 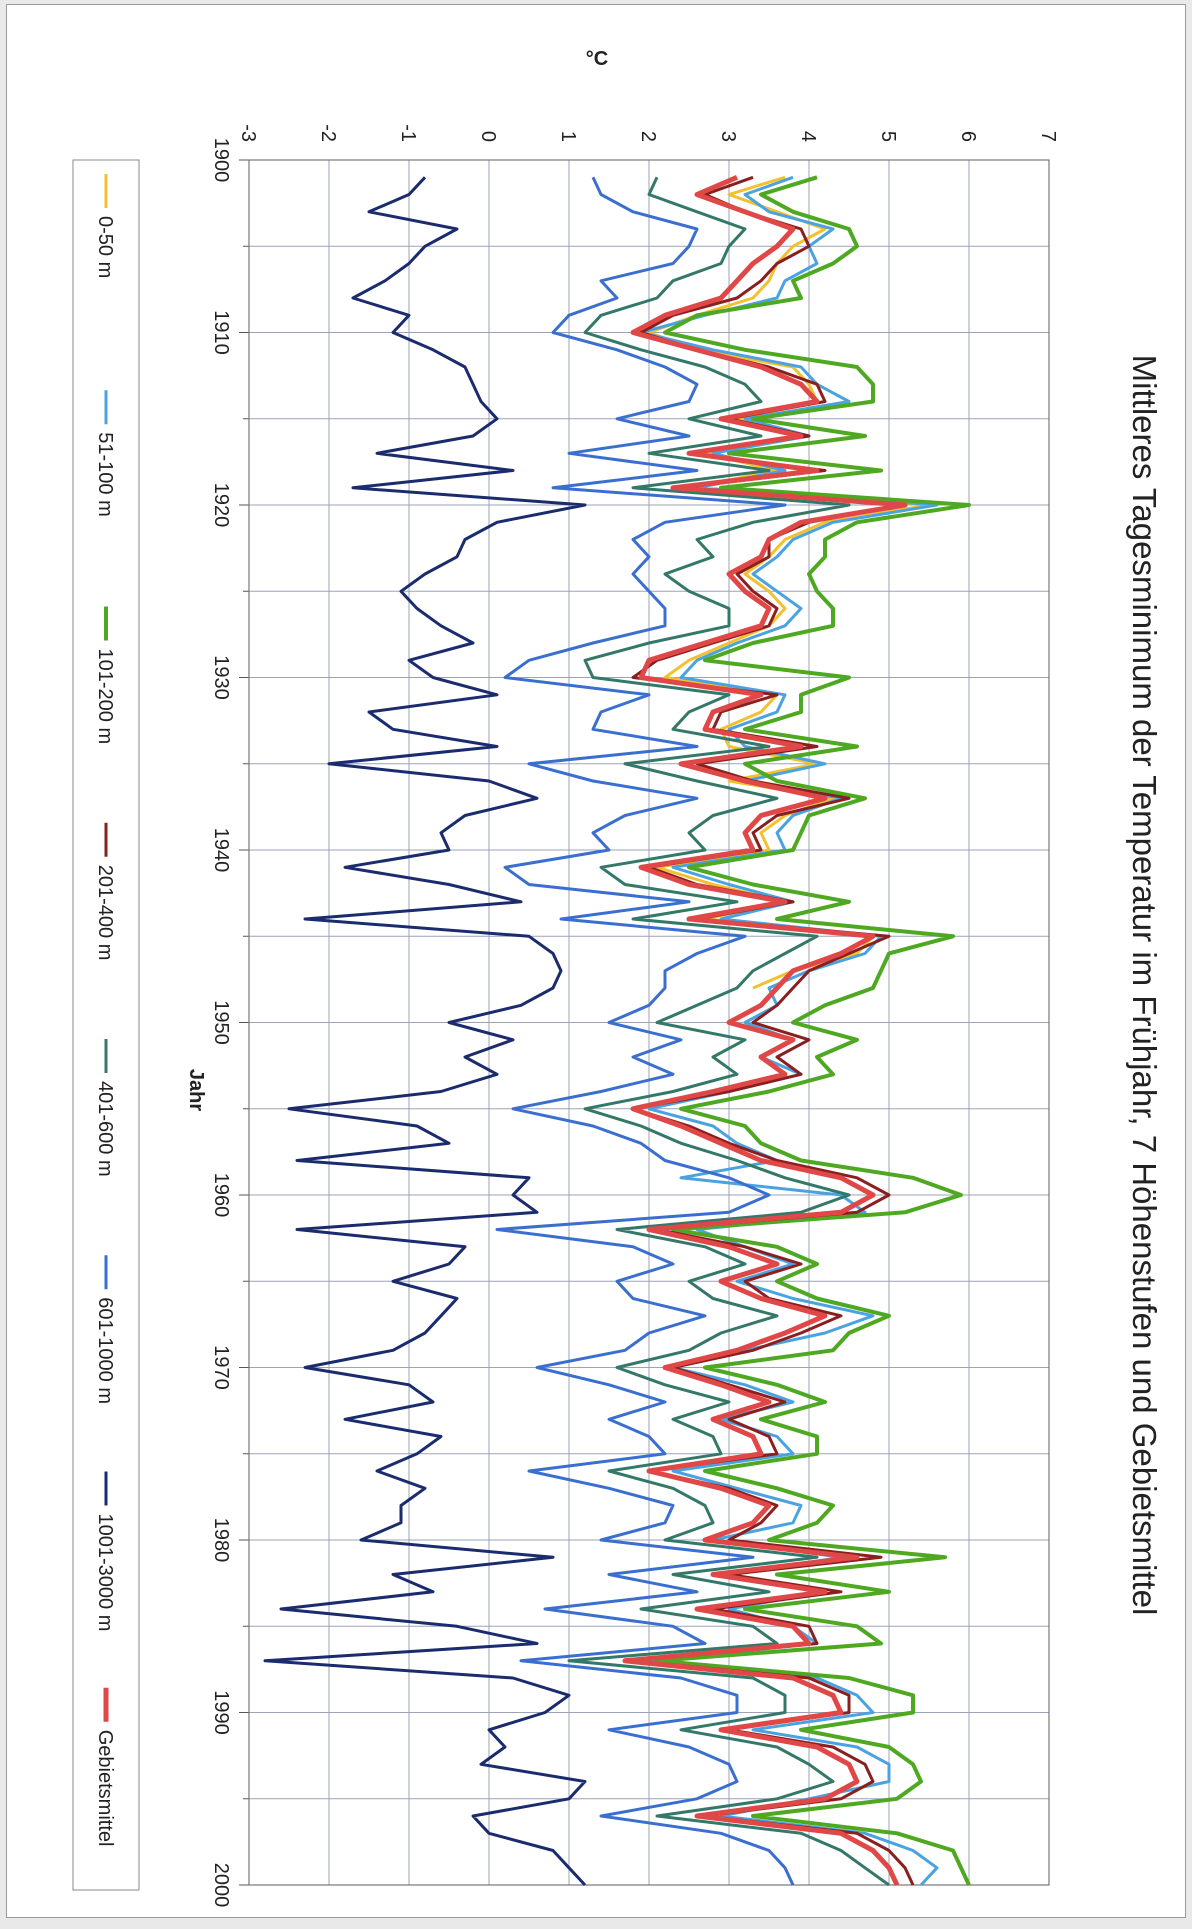 What do you see at coordinates (221, 332) in the screenshot?
I see `x-tick-label: 1910` at bounding box center [221, 332].